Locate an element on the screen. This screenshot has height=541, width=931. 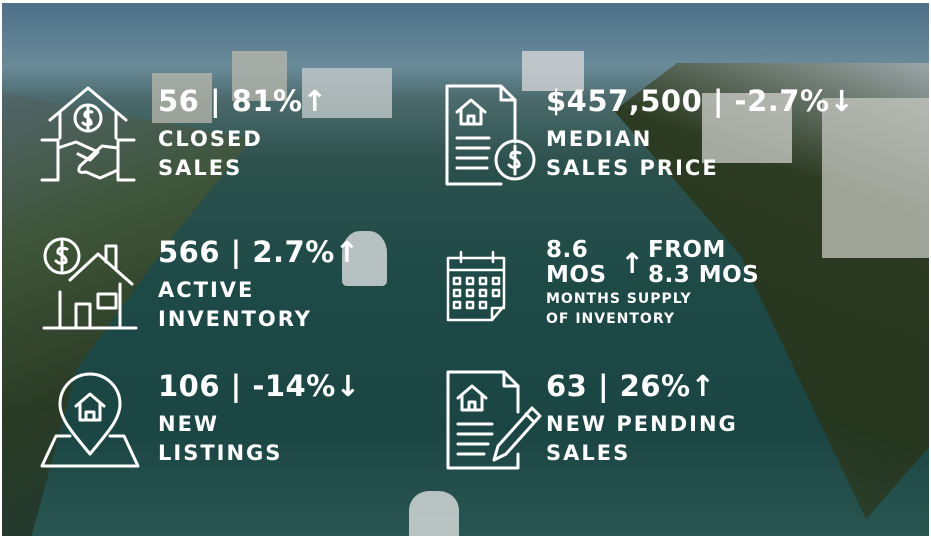
house-dollar-icon is located at coordinates (89, 283).